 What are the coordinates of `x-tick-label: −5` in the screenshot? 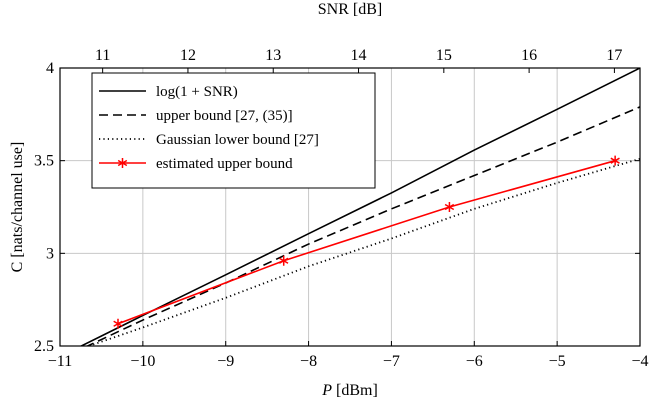 It's located at (557, 361).